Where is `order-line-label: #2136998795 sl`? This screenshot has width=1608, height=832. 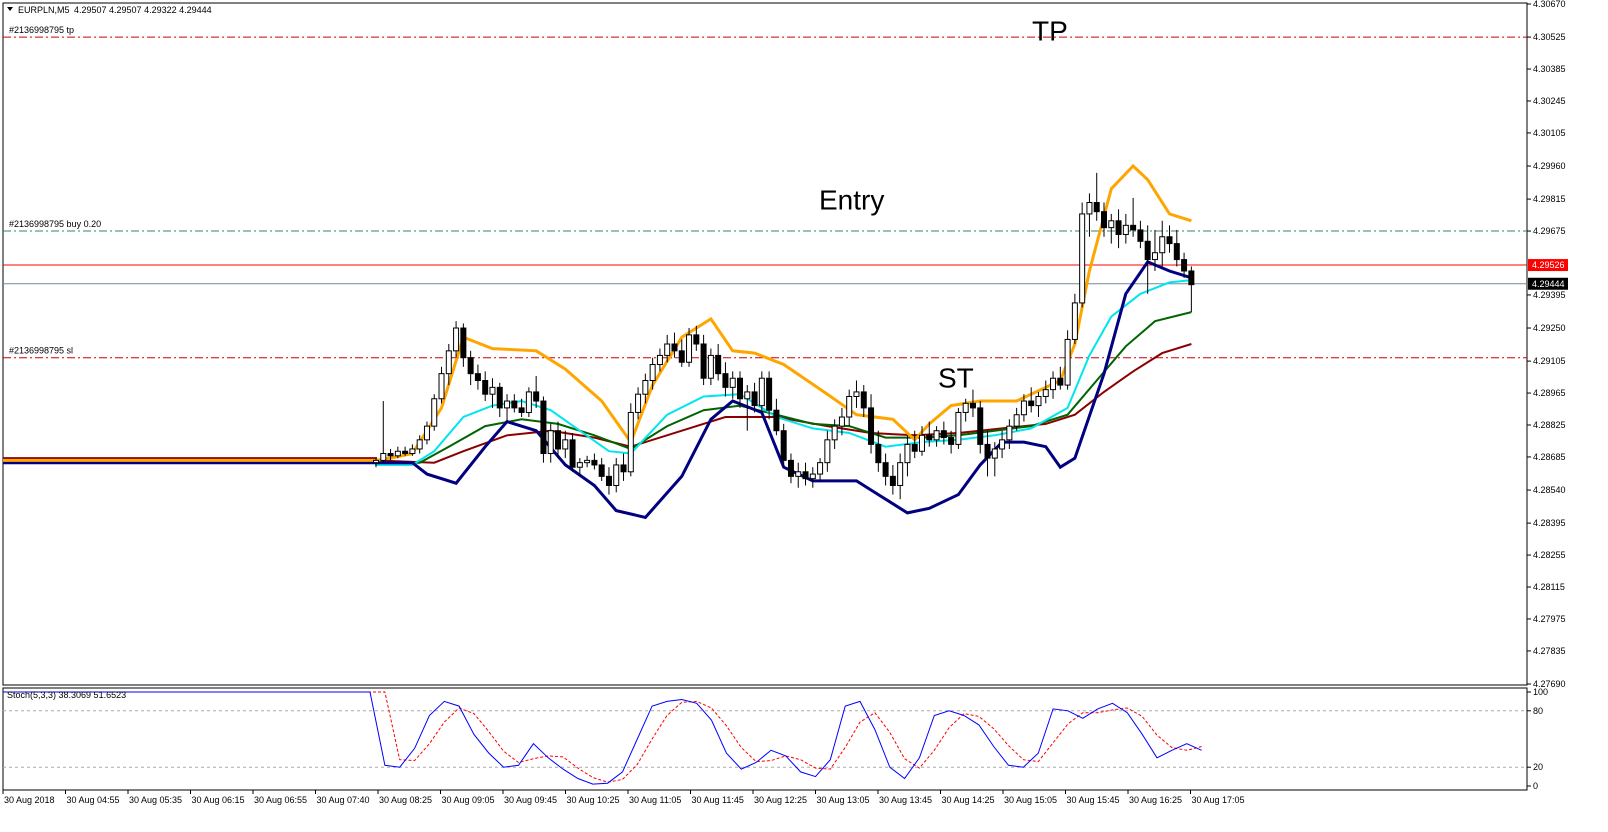
order-line-label: #2136998795 sl is located at coordinates (41, 351).